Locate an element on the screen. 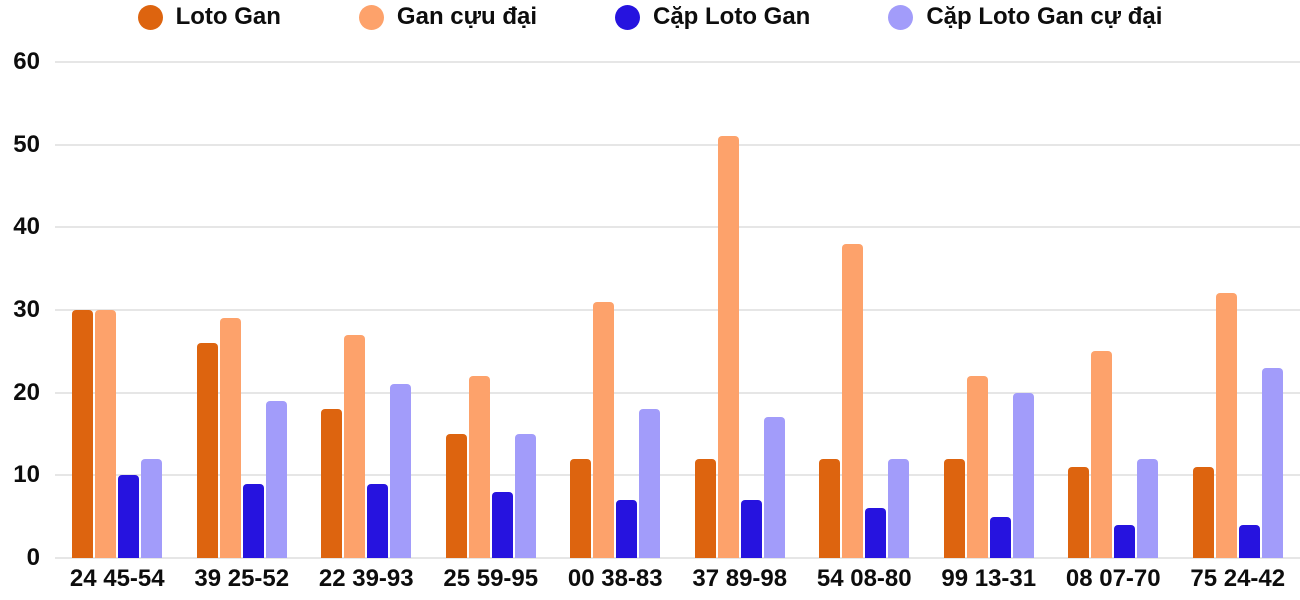 The width and height of the screenshot is (1300, 600). bar-gan-cựu-đại-54-08-80 is located at coordinates (853, 400).